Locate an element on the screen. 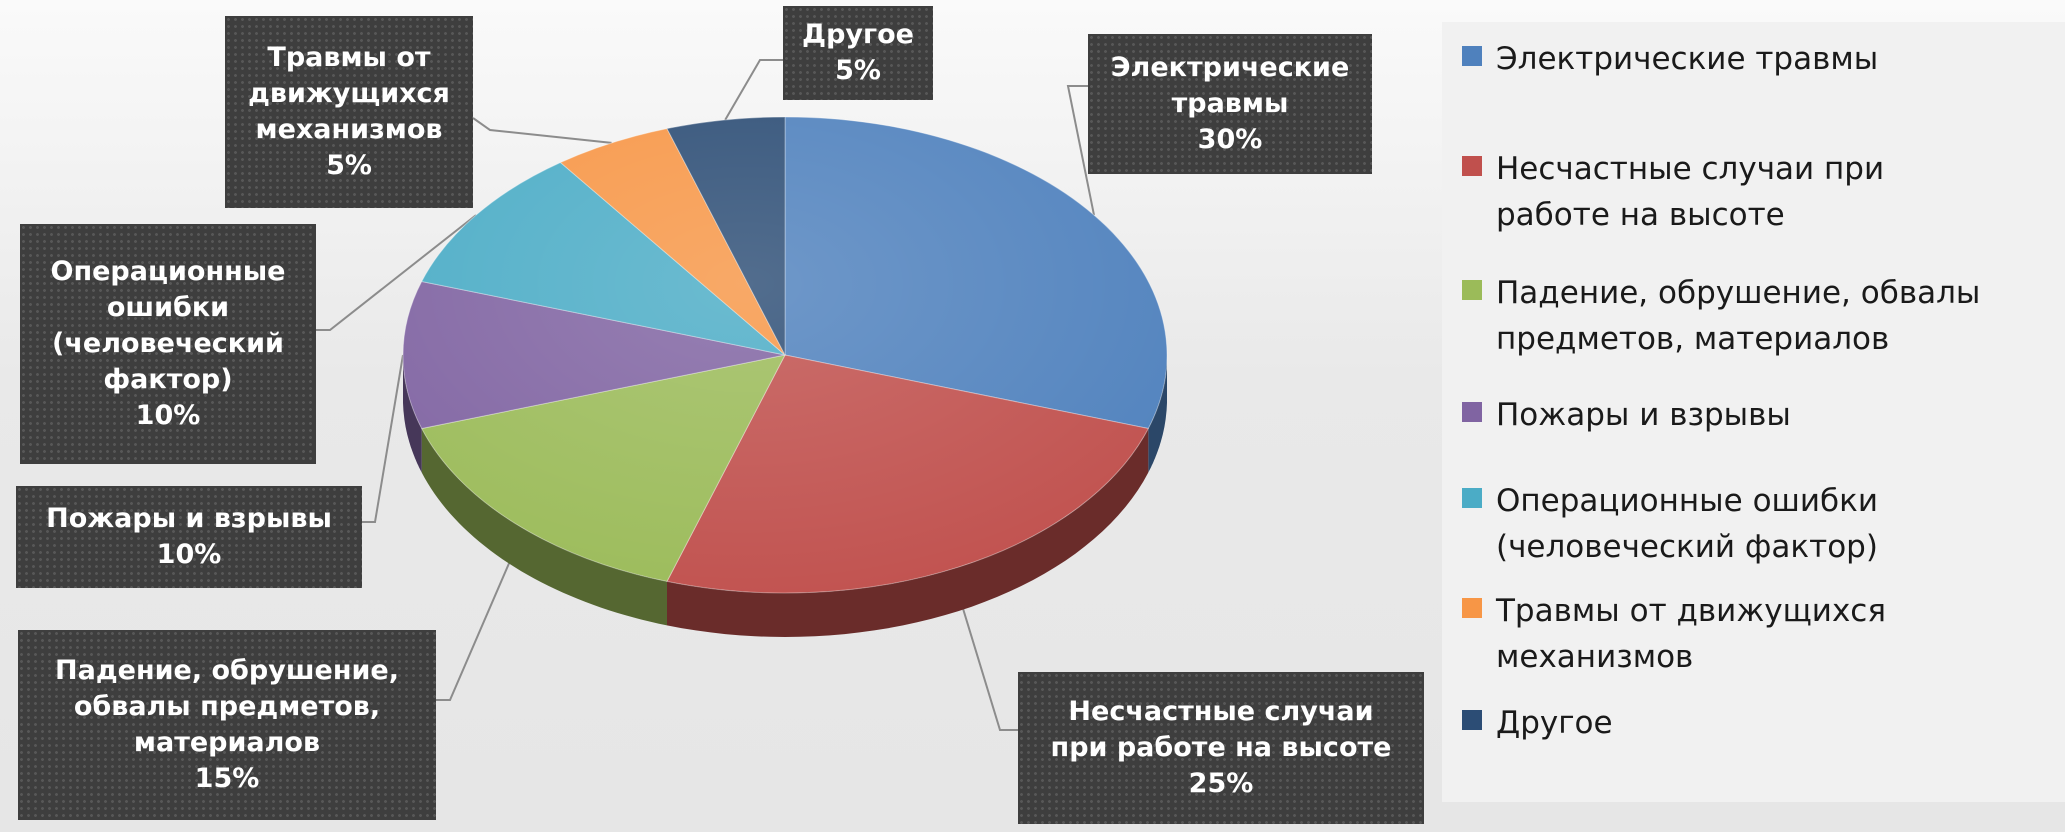 The width and height of the screenshot is (2065, 832). legend-swatch-electric is located at coordinates (1472, 56).